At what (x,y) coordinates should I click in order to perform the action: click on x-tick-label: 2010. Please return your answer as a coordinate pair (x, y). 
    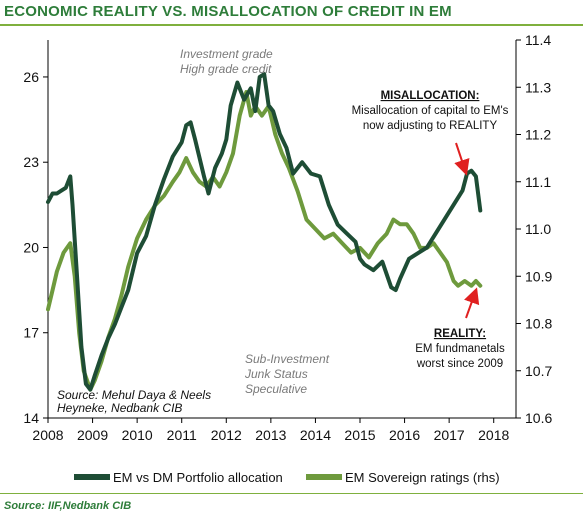
    Looking at the image, I should click on (137, 435).